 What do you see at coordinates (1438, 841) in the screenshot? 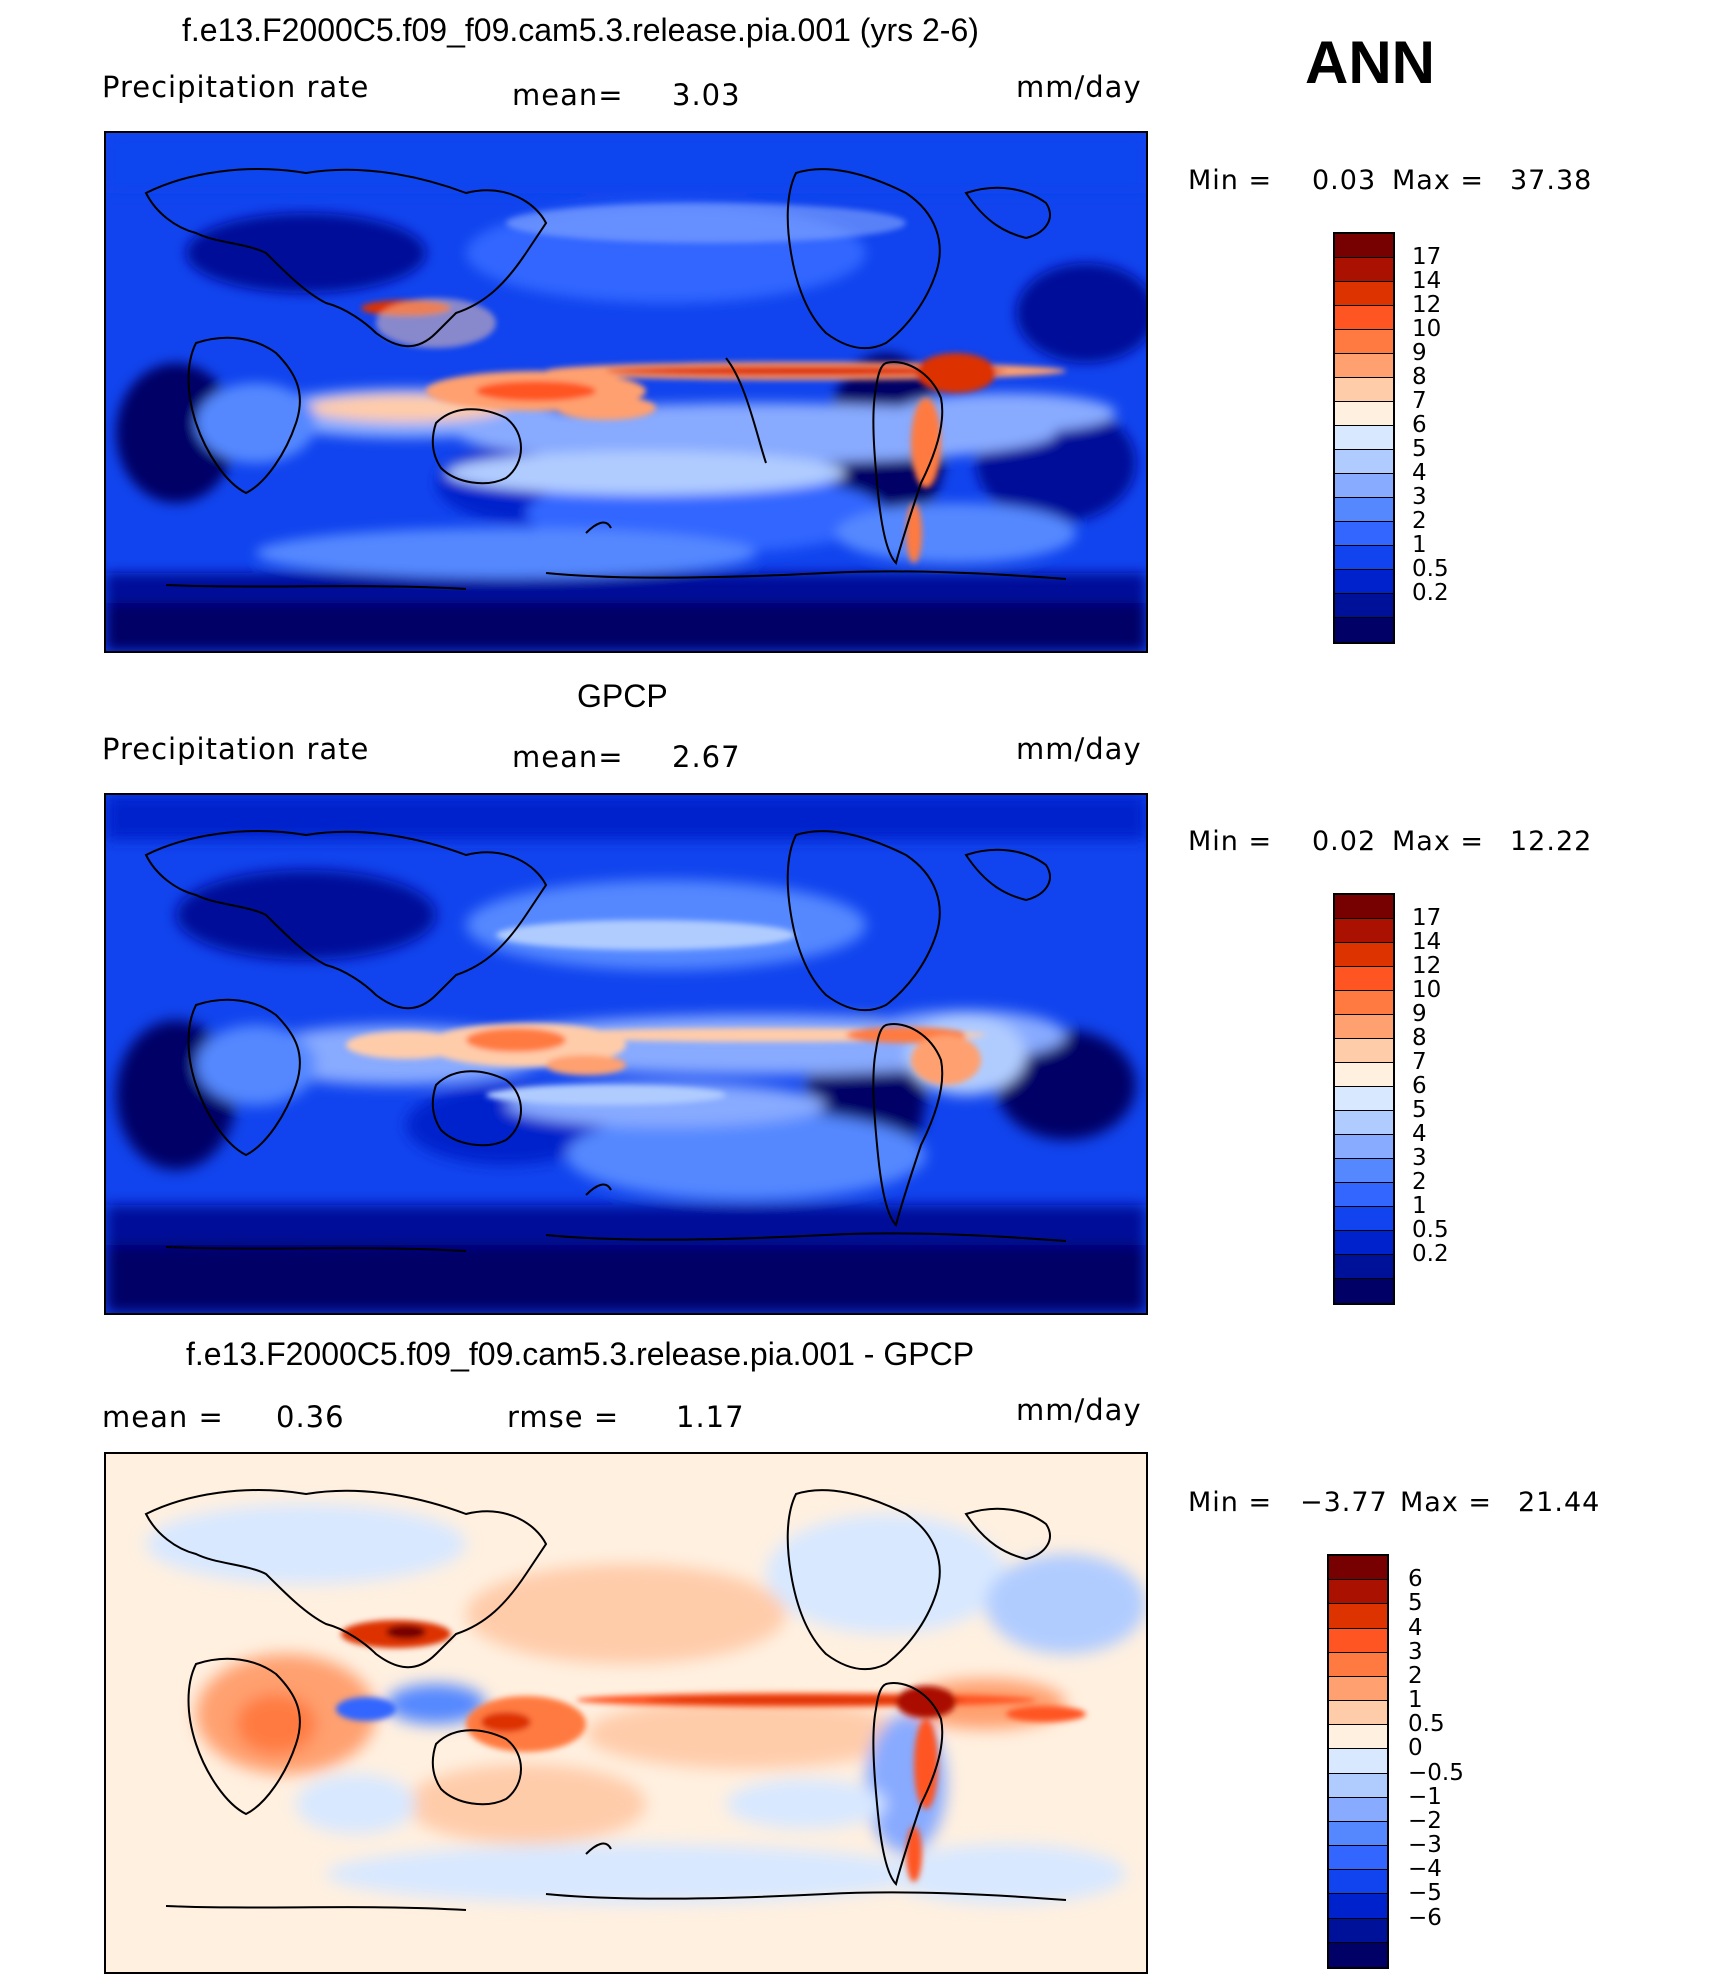
I see `panel2-max-label: Max =` at bounding box center [1438, 841].